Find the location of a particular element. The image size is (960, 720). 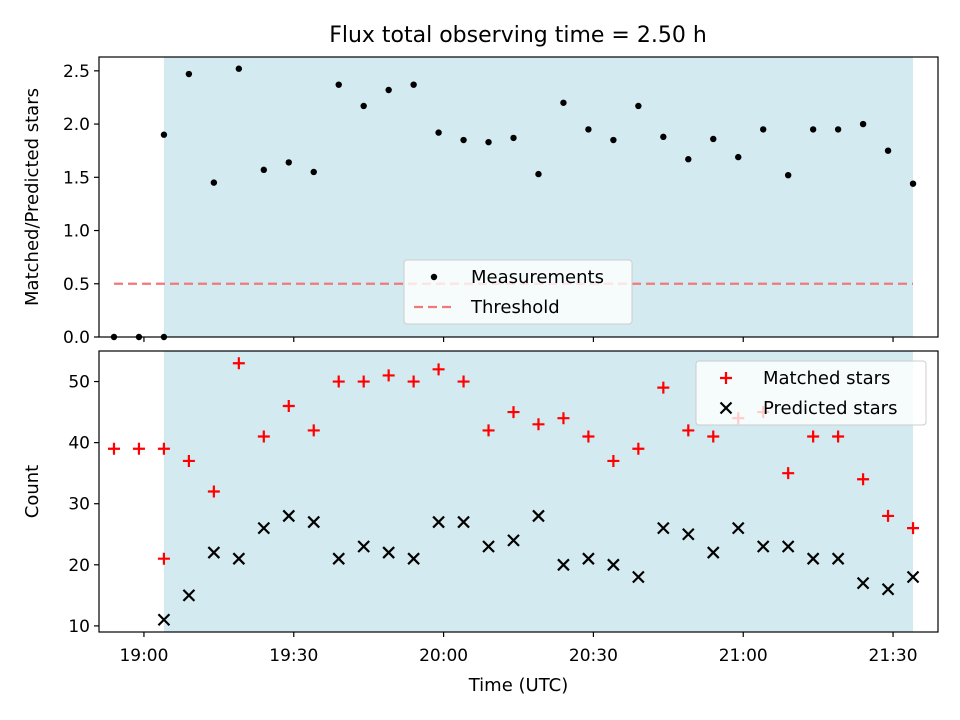

y-tick-label: 20 is located at coordinates (79, 566).